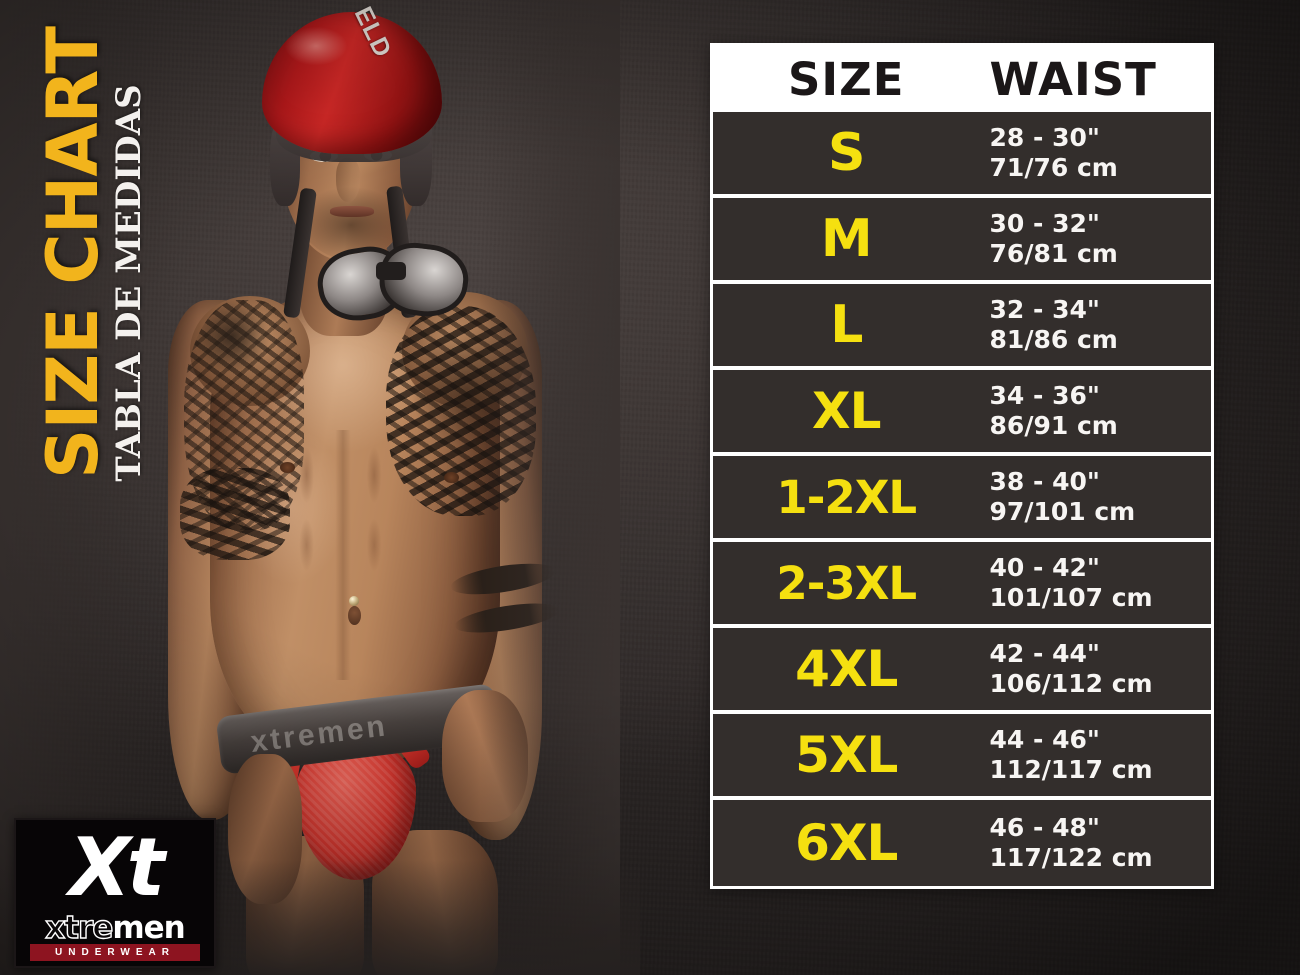  Describe the element at coordinates (1053, 253) in the screenshot. I see `waist-centimeters: 76/81 cm` at that location.